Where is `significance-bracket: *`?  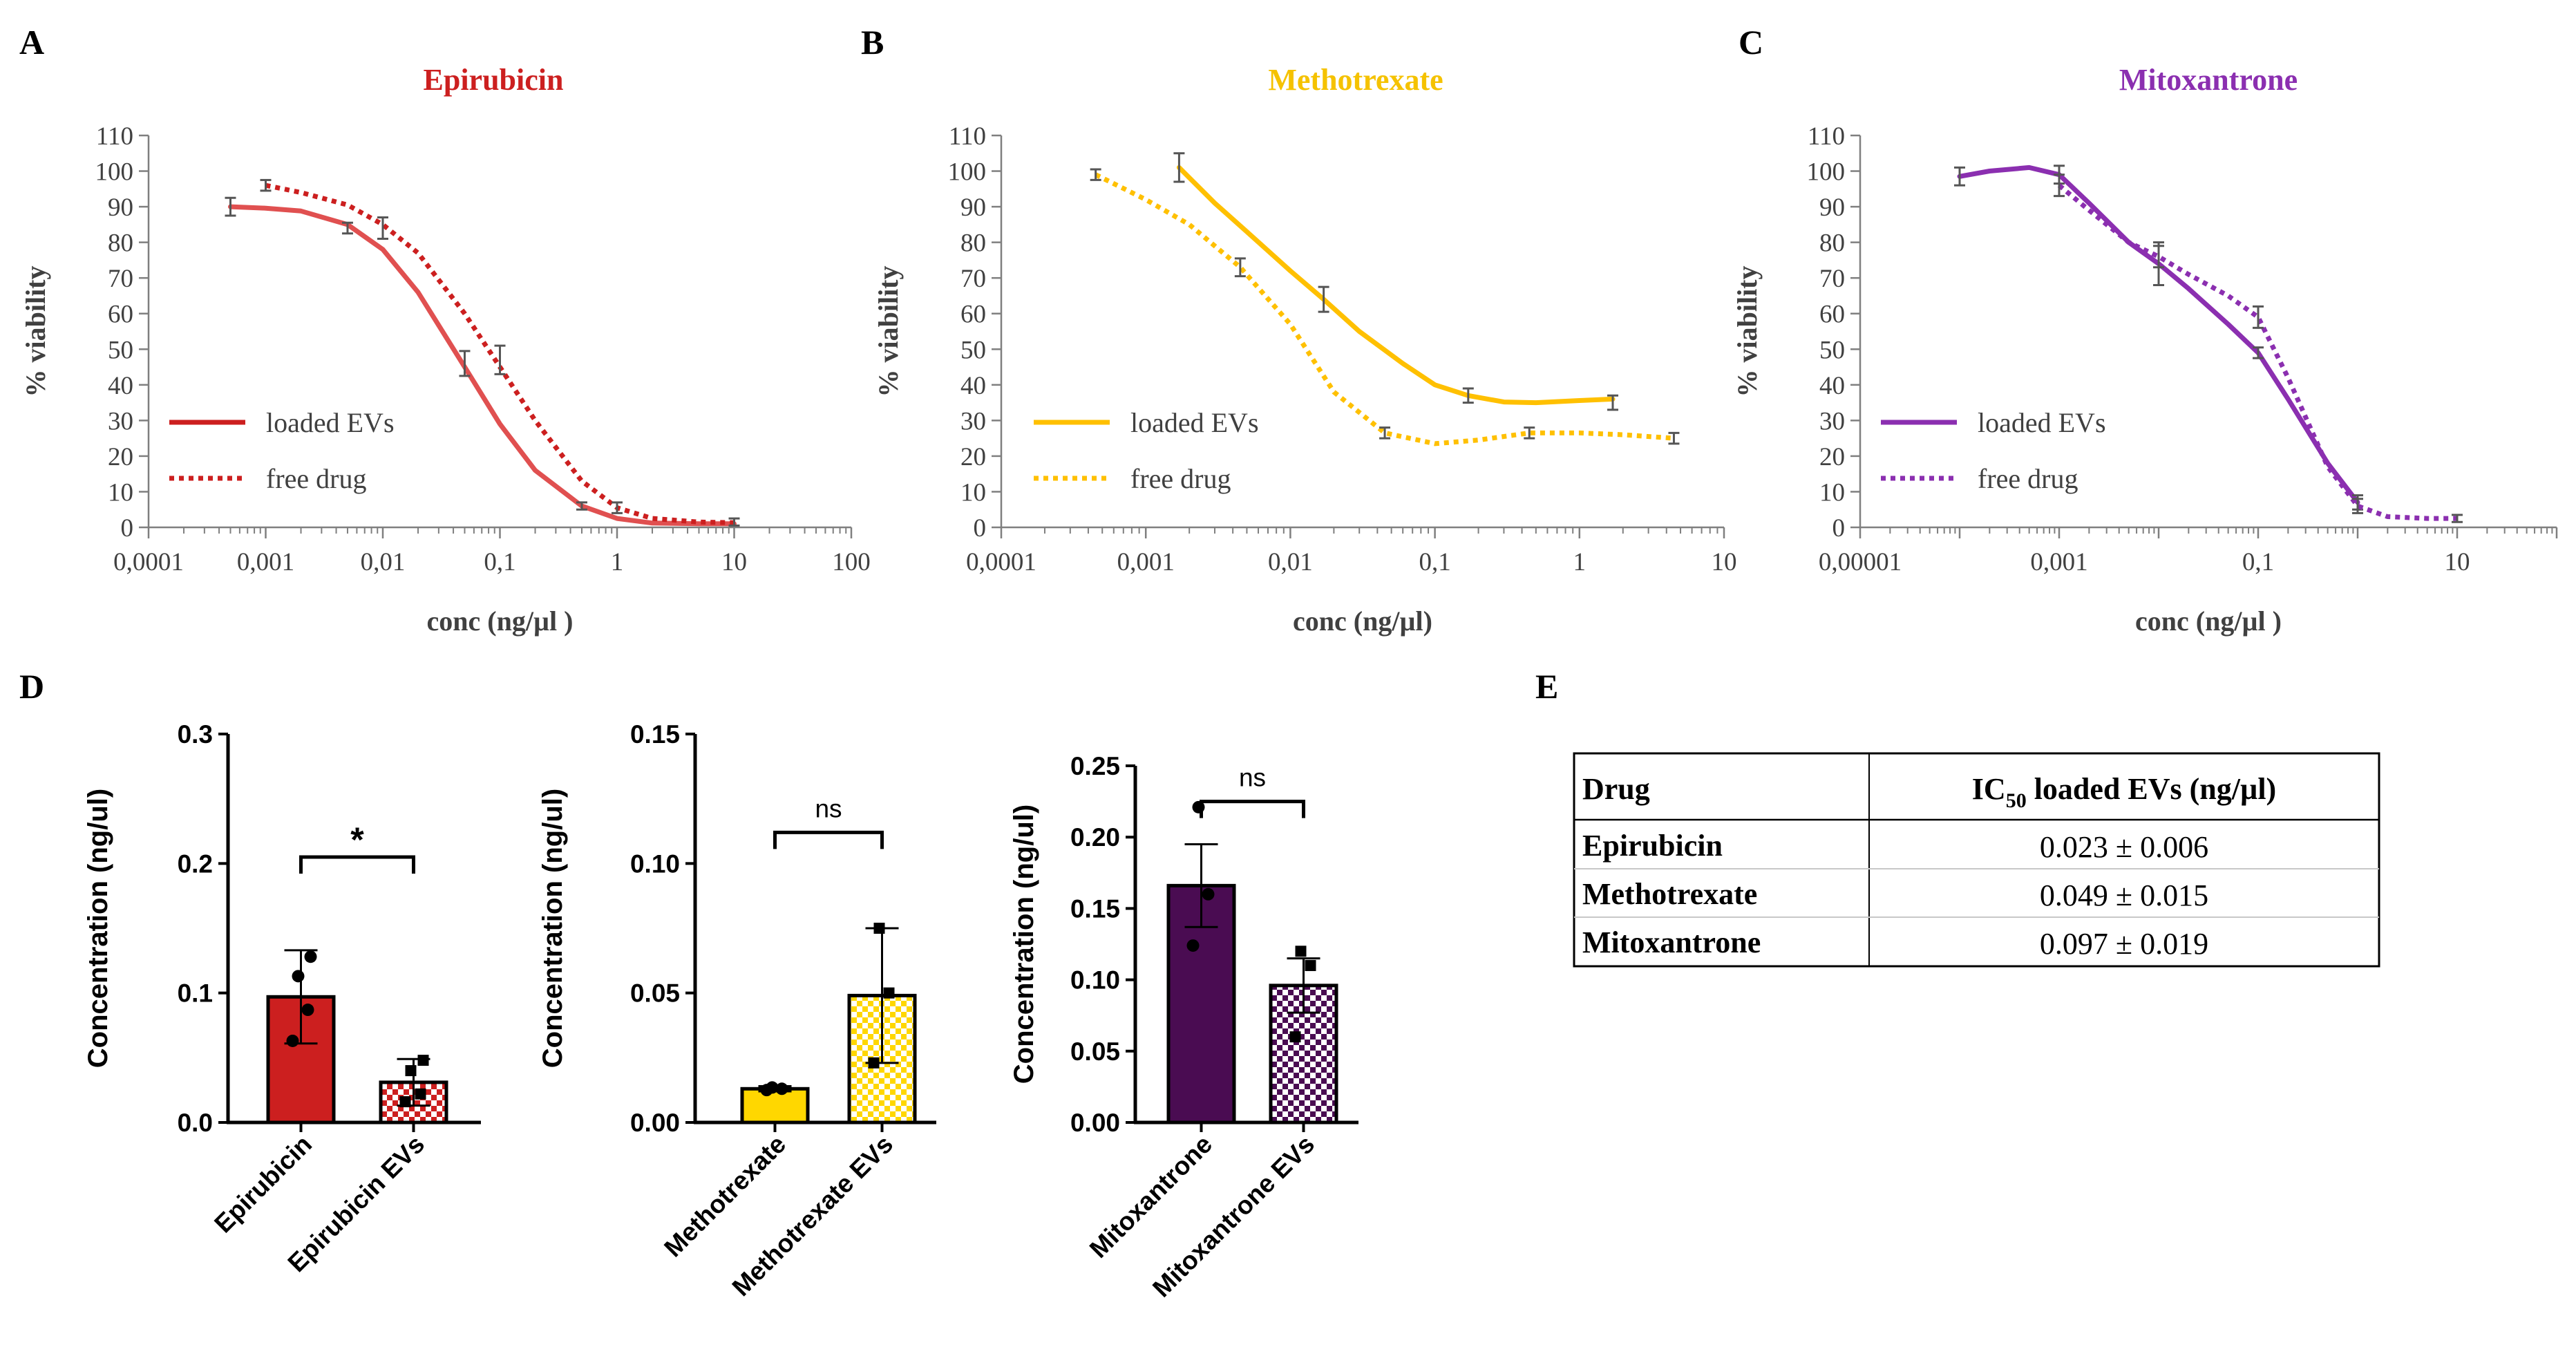
significance-bracket: * is located at coordinates (357, 847).